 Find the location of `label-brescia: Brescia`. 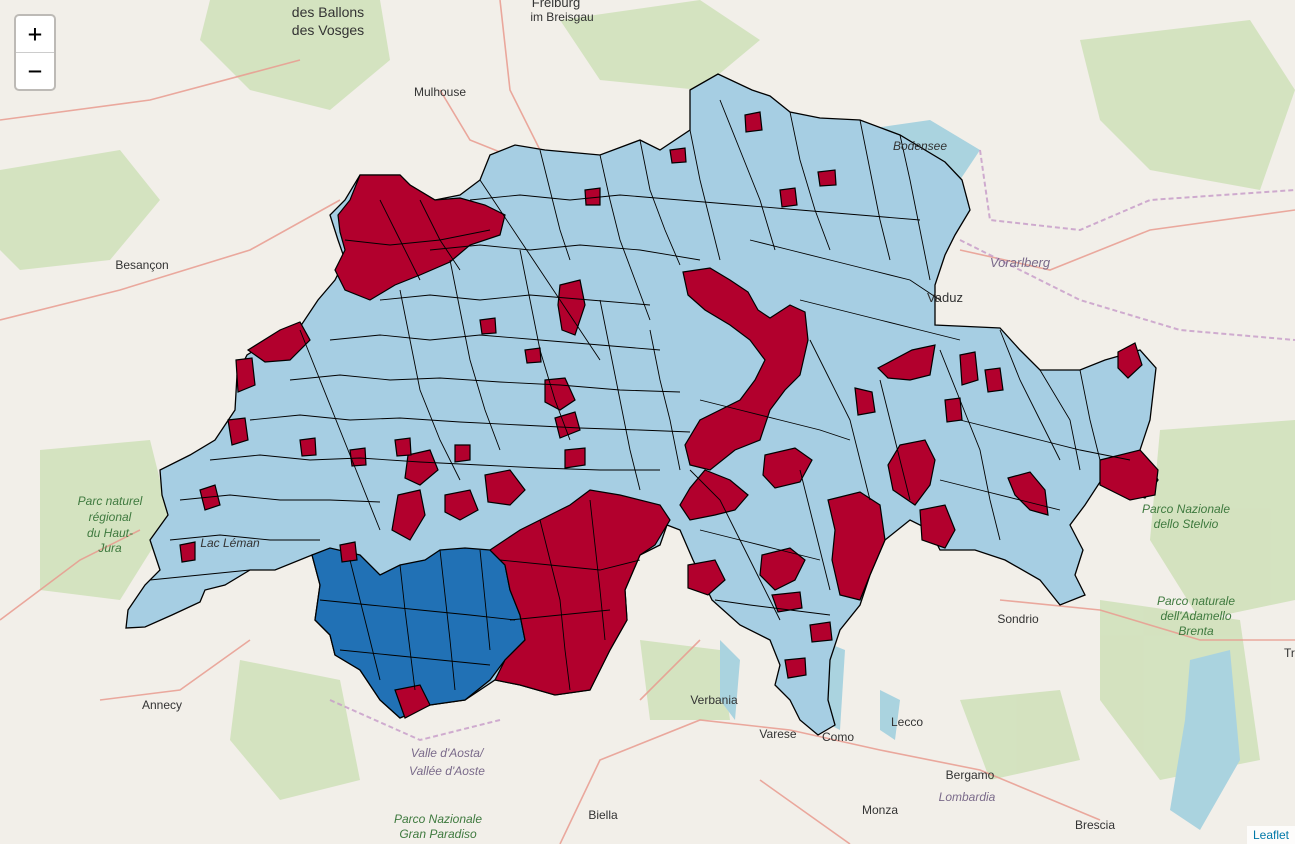

label-brescia: Brescia is located at coordinates (1095, 825).